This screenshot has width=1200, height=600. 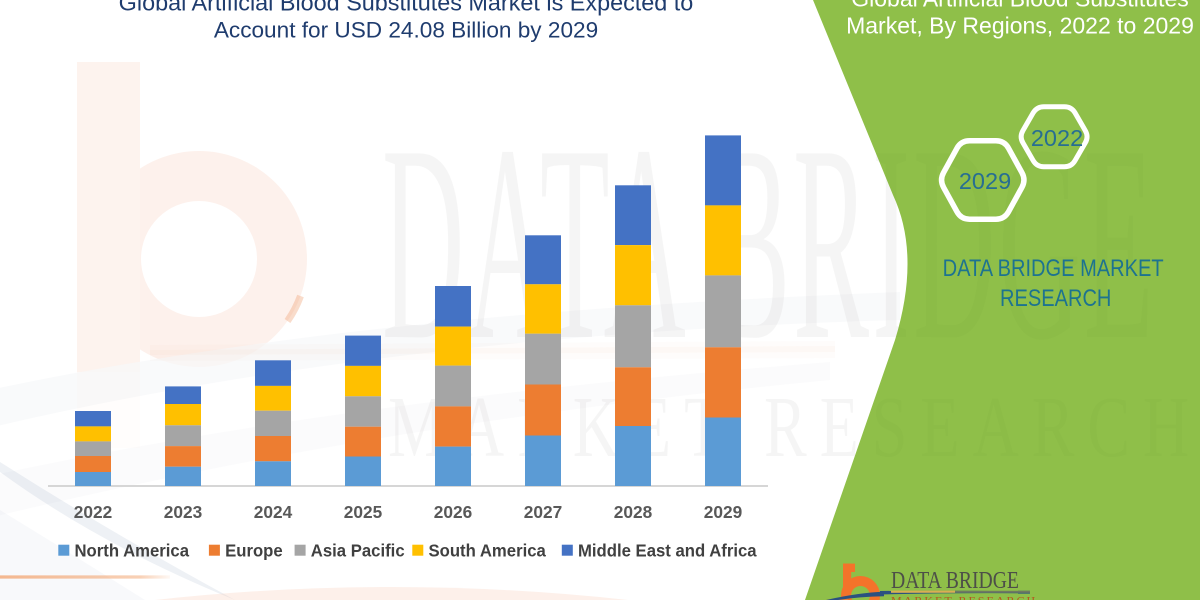 What do you see at coordinates (543, 512) in the screenshot?
I see `svg-text: 2027` at bounding box center [543, 512].